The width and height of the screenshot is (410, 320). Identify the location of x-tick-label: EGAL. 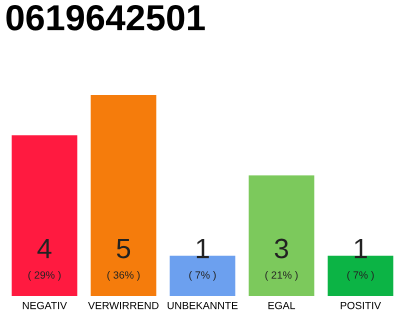
(282, 306).